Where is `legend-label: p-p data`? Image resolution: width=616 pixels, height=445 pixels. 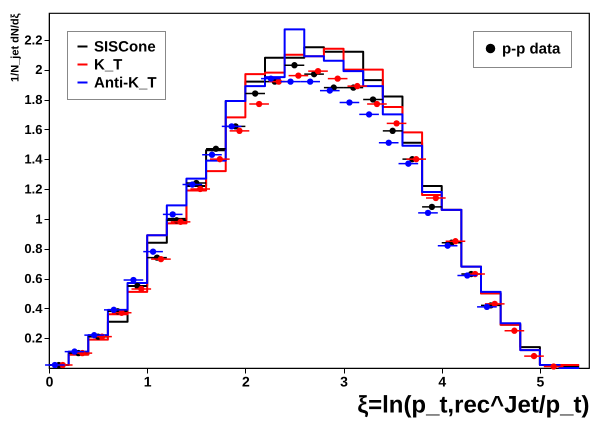
legend-label: p-p data is located at coordinates (531, 49).